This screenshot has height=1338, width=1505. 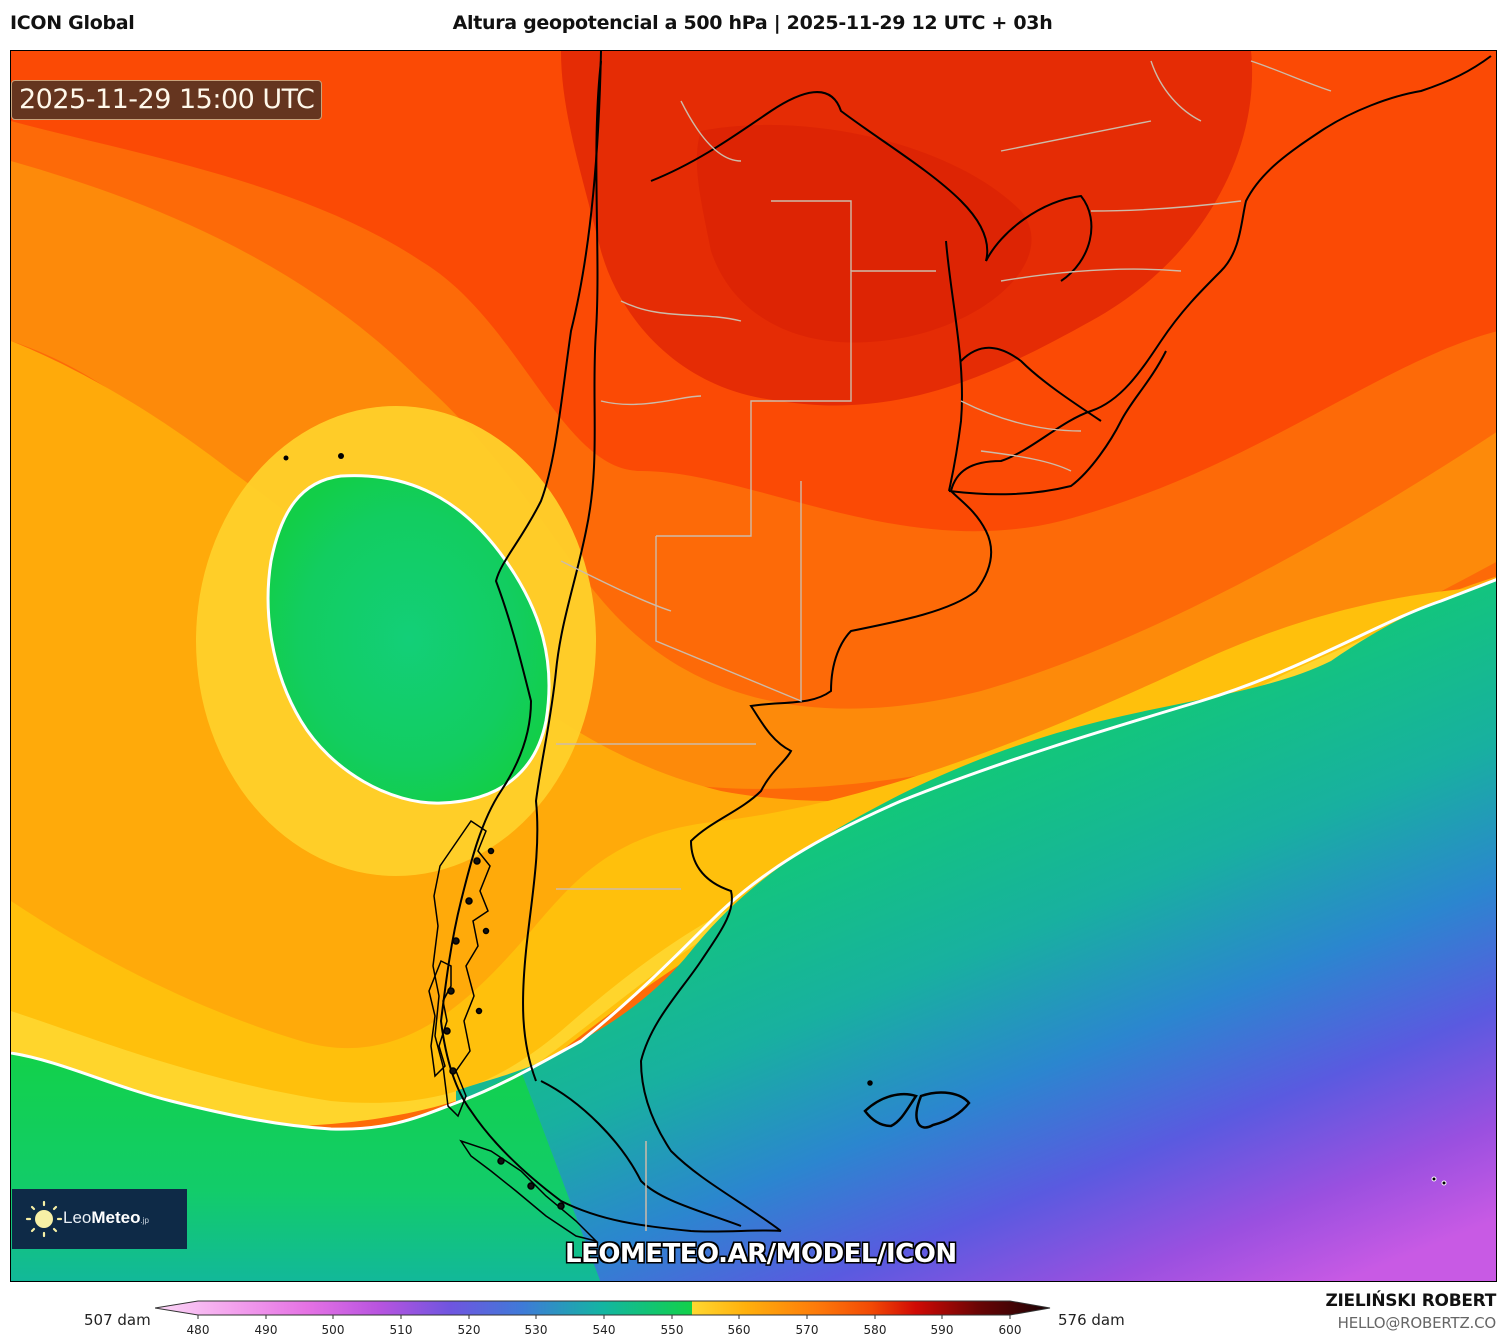 What do you see at coordinates (603, 1309) in the screenshot?
I see `colorbar` at bounding box center [603, 1309].